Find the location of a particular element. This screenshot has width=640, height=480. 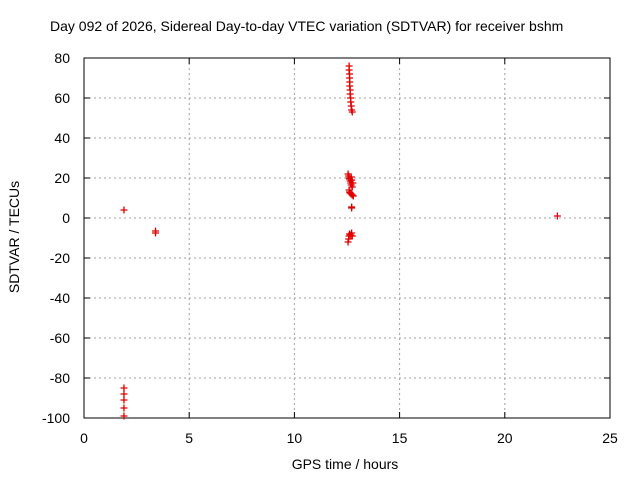

y-tick-label: -100 is located at coordinates (56, 418).